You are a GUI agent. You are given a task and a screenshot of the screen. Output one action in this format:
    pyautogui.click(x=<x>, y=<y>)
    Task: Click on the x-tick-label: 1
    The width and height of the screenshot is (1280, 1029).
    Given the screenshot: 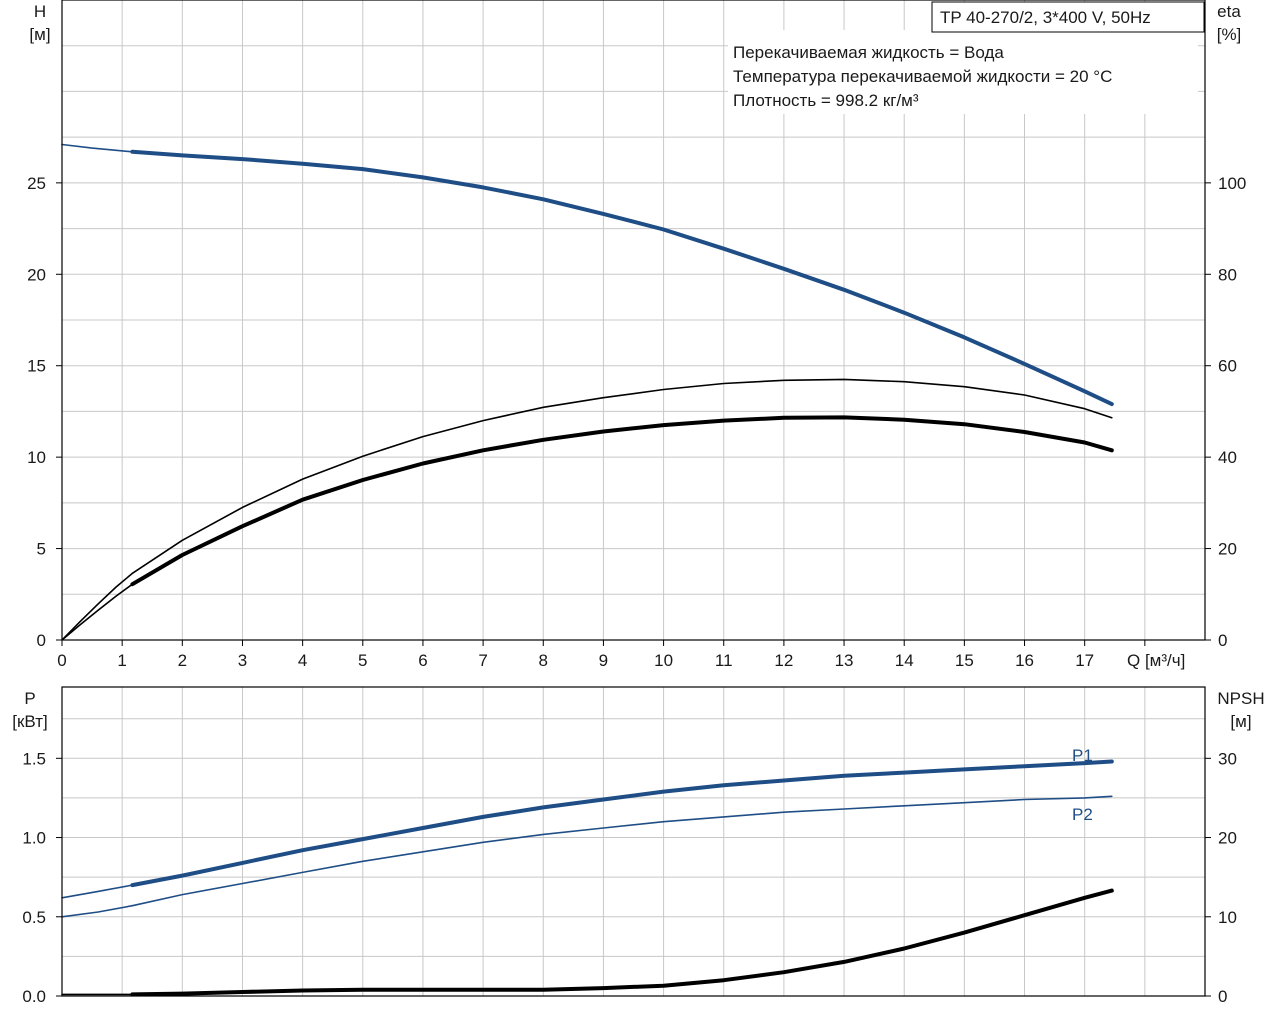 What is the action you would take?
    pyautogui.click(x=121, y=660)
    